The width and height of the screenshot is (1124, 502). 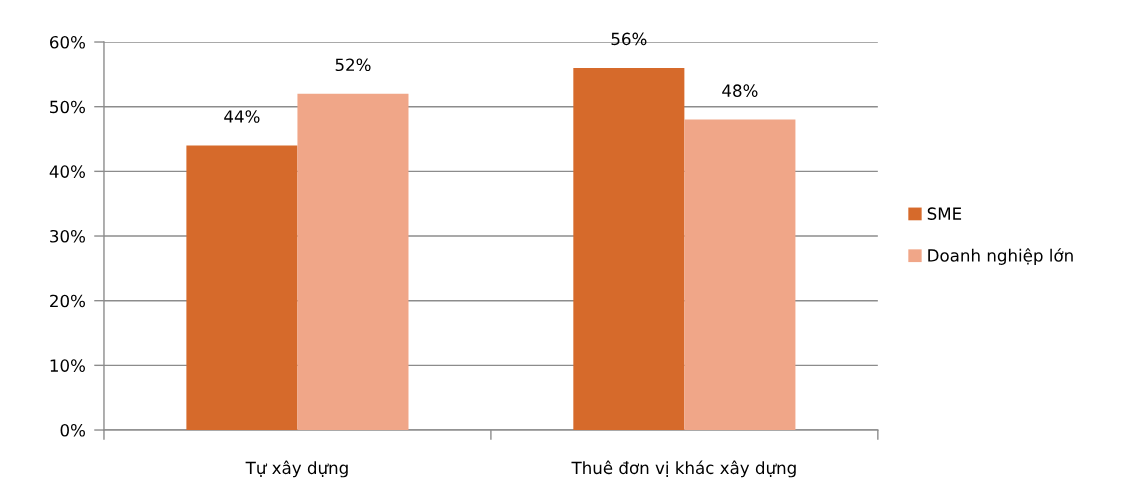 I want to click on y-tick-label: 0%, so click(x=72, y=430).